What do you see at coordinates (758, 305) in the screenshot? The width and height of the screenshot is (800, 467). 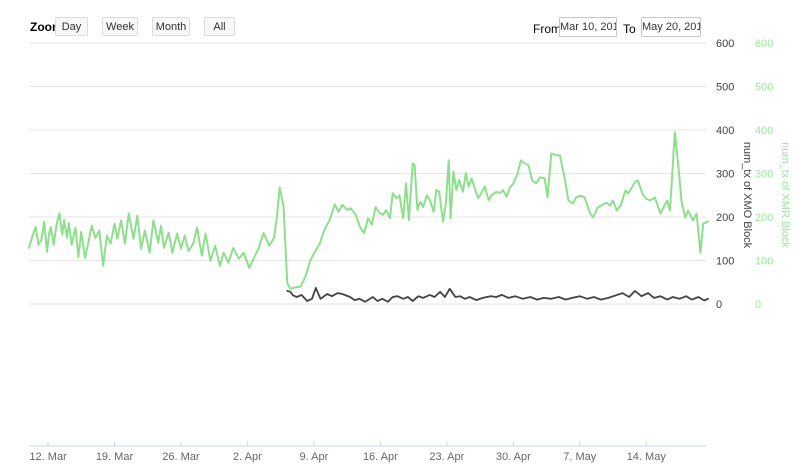 I see `y-axis-label-xmr: 0` at bounding box center [758, 305].